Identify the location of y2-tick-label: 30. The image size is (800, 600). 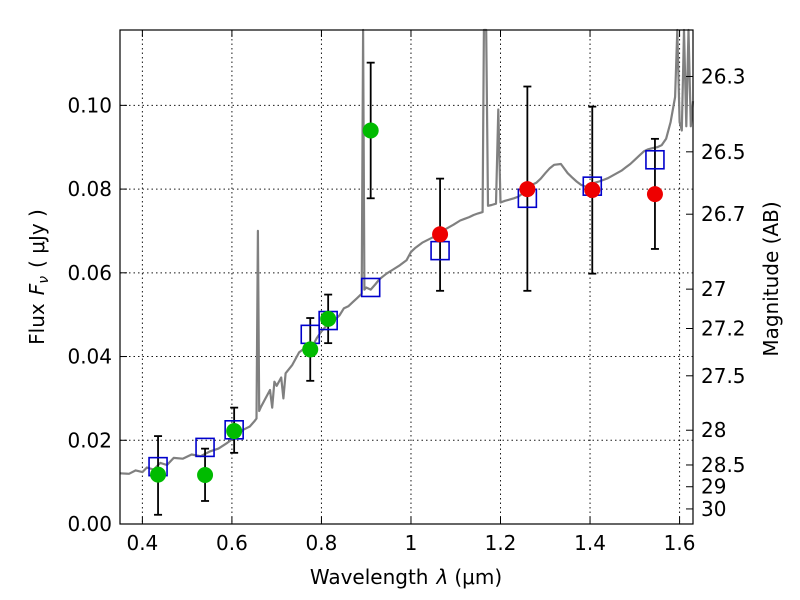
(713, 509).